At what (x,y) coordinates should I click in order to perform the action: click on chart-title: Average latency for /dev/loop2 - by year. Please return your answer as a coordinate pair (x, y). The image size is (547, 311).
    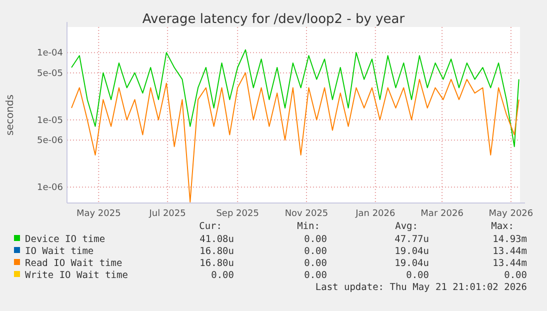
    Looking at the image, I should click on (274, 19).